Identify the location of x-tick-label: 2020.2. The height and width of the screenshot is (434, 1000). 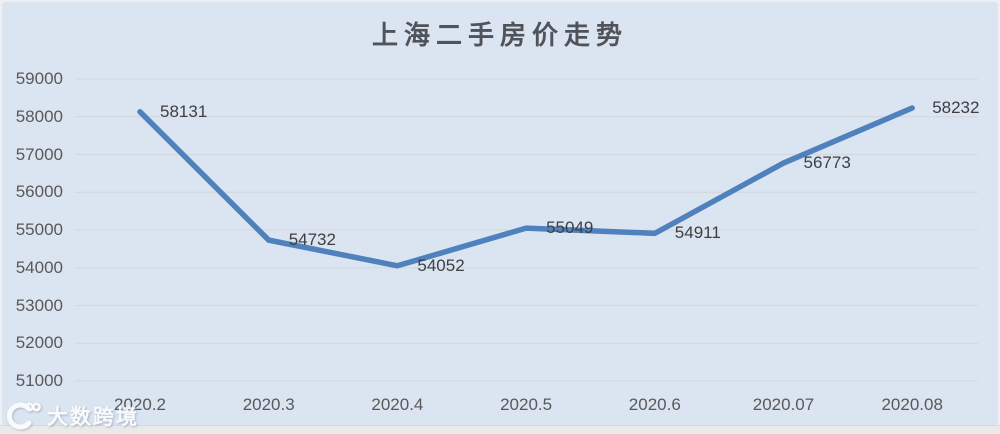
(140, 404).